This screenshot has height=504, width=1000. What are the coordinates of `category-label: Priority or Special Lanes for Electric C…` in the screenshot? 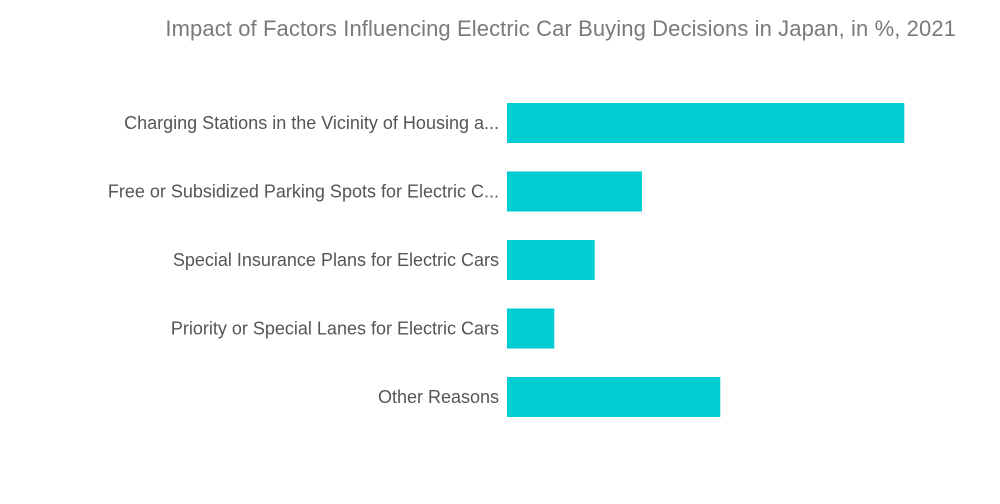 It's located at (335, 329).